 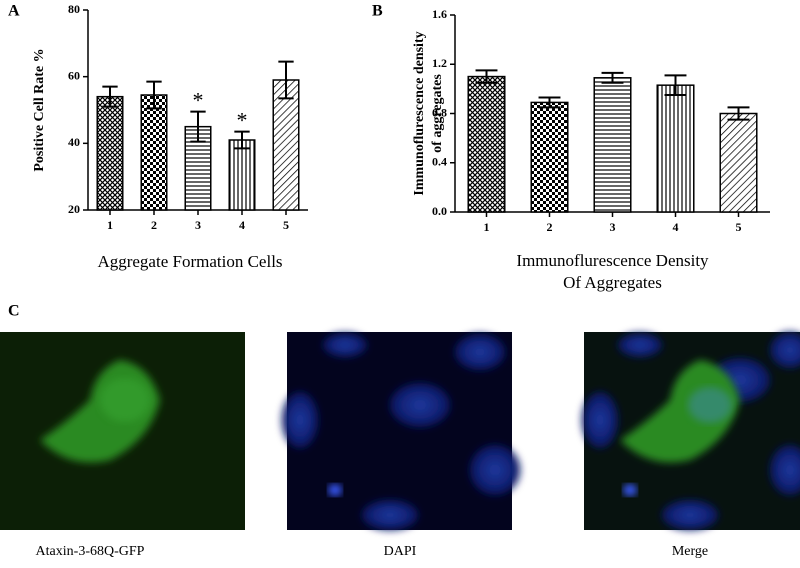 What do you see at coordinates (90, 551) in the screenshot?
I see `image-caption: Ataxin-3-68Q-GFP` at bounding box center [90, 551].